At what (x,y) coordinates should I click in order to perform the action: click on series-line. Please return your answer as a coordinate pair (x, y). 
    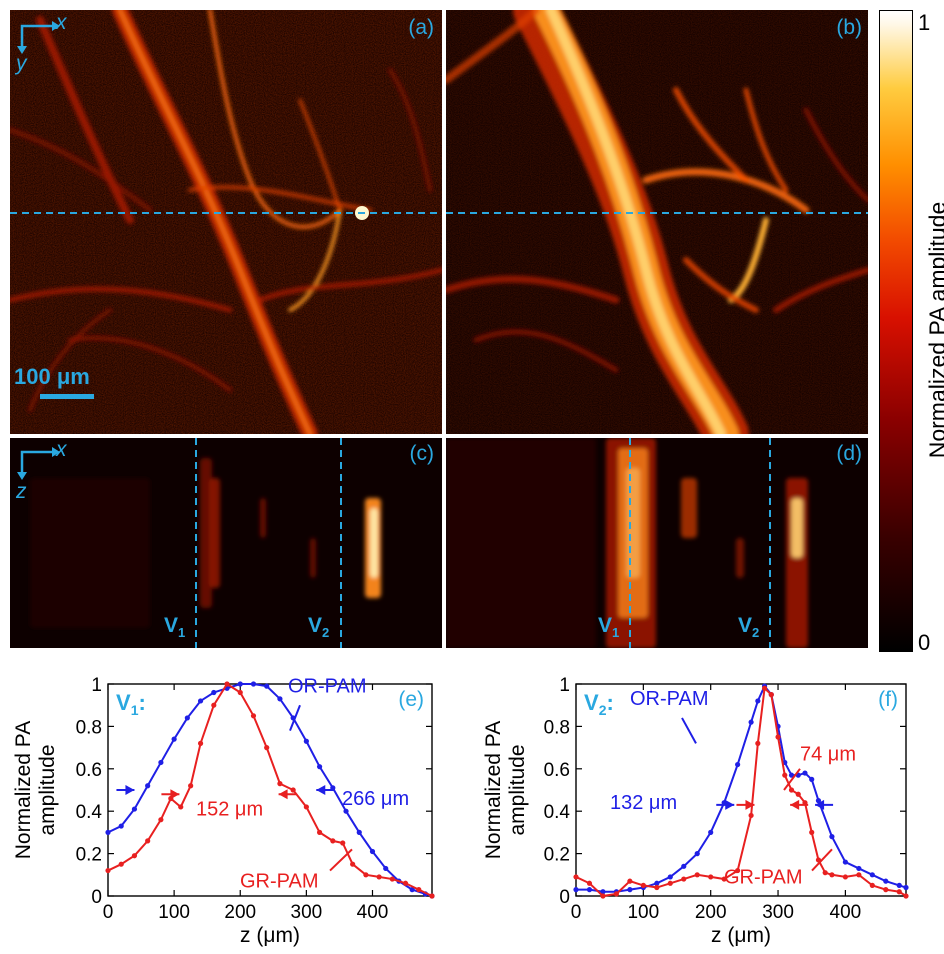
    Looking at the image, I should click on (270, 790).